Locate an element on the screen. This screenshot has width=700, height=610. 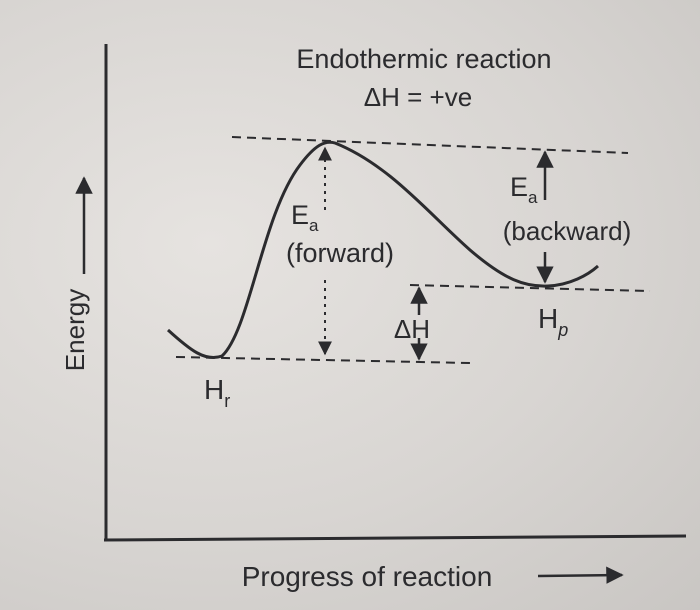
reactant-subscript: r is located at coordinates (227, 401).